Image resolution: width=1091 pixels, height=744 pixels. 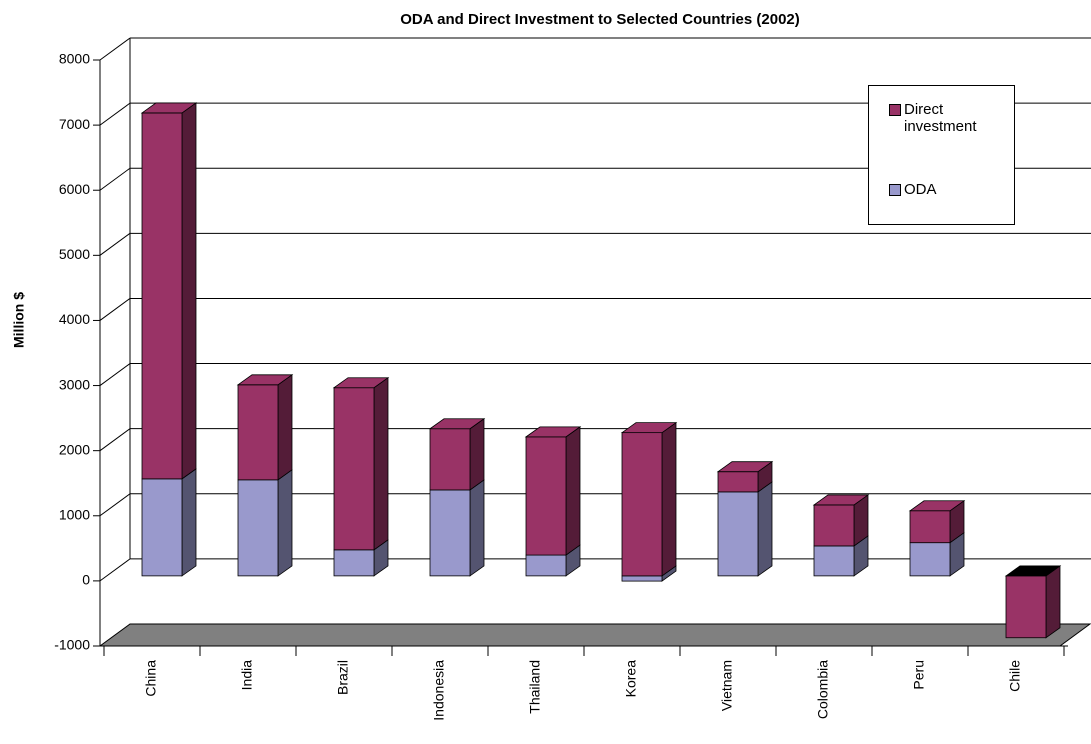 I want to click on legend-label: ODA, so click(x=920, y=189).